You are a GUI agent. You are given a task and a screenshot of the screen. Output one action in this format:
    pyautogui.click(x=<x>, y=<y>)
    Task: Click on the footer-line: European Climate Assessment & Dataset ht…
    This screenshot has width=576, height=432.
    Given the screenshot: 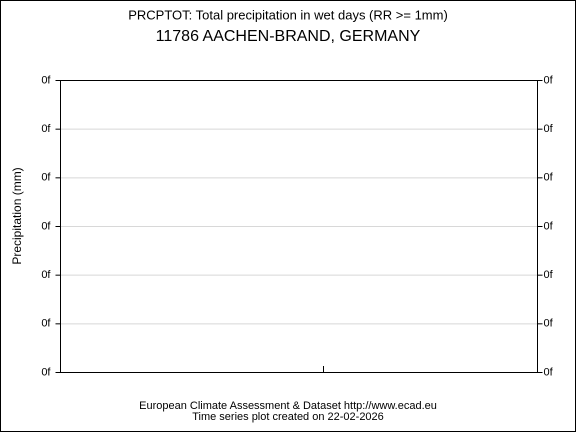 What is the action you would take?
    pyautogui.click(x=288, y=406)
    